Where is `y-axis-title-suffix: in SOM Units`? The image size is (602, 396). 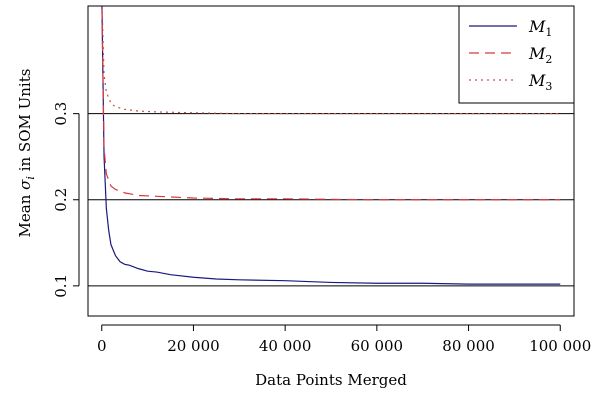 y-axis-title-suffix: in SOM Units is located at coordinates (25, 123).